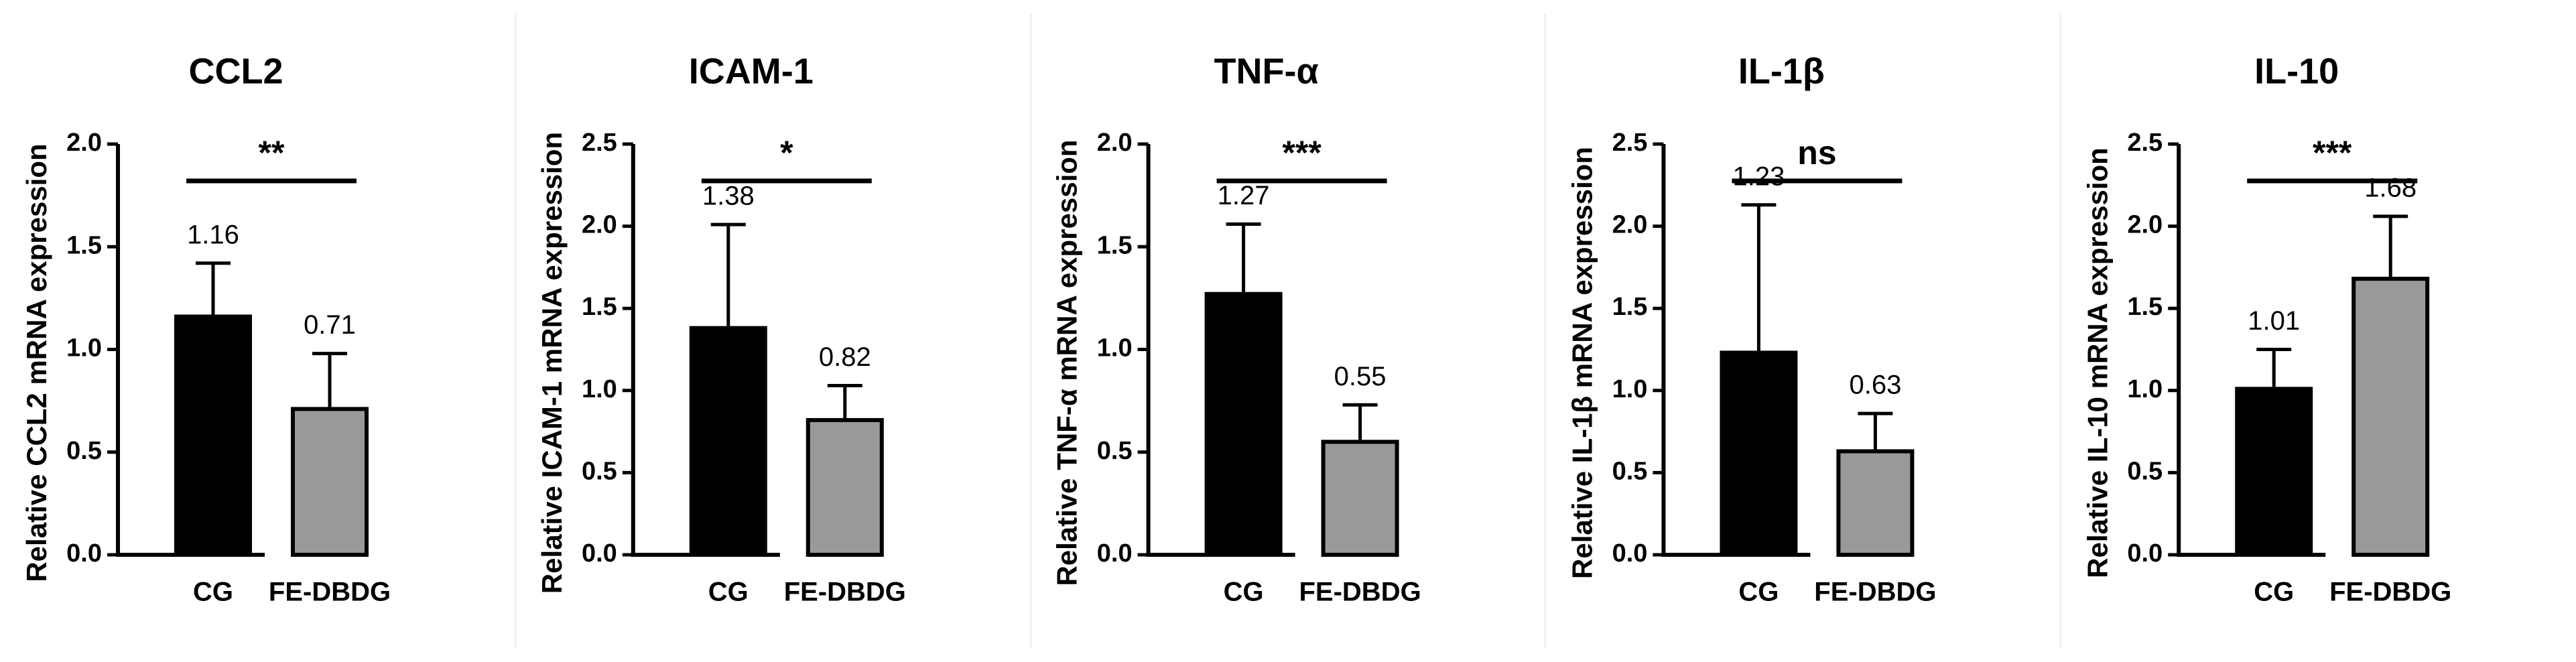 This screenshot has height=662, width=2576. Describe the element at coordinates (2296, 71) in the screenshot. I see `chart-title: IL-10` at that location.